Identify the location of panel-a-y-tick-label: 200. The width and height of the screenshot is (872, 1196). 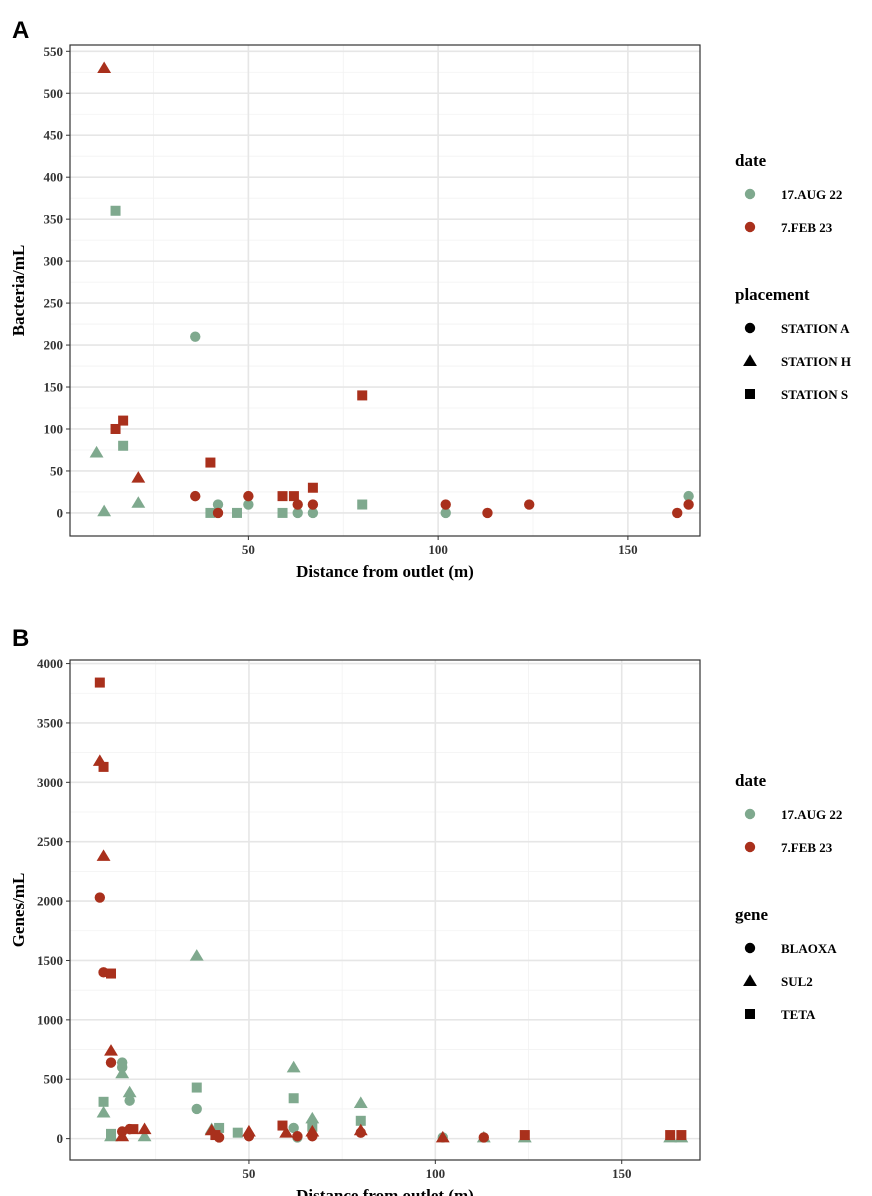
(54, 345).